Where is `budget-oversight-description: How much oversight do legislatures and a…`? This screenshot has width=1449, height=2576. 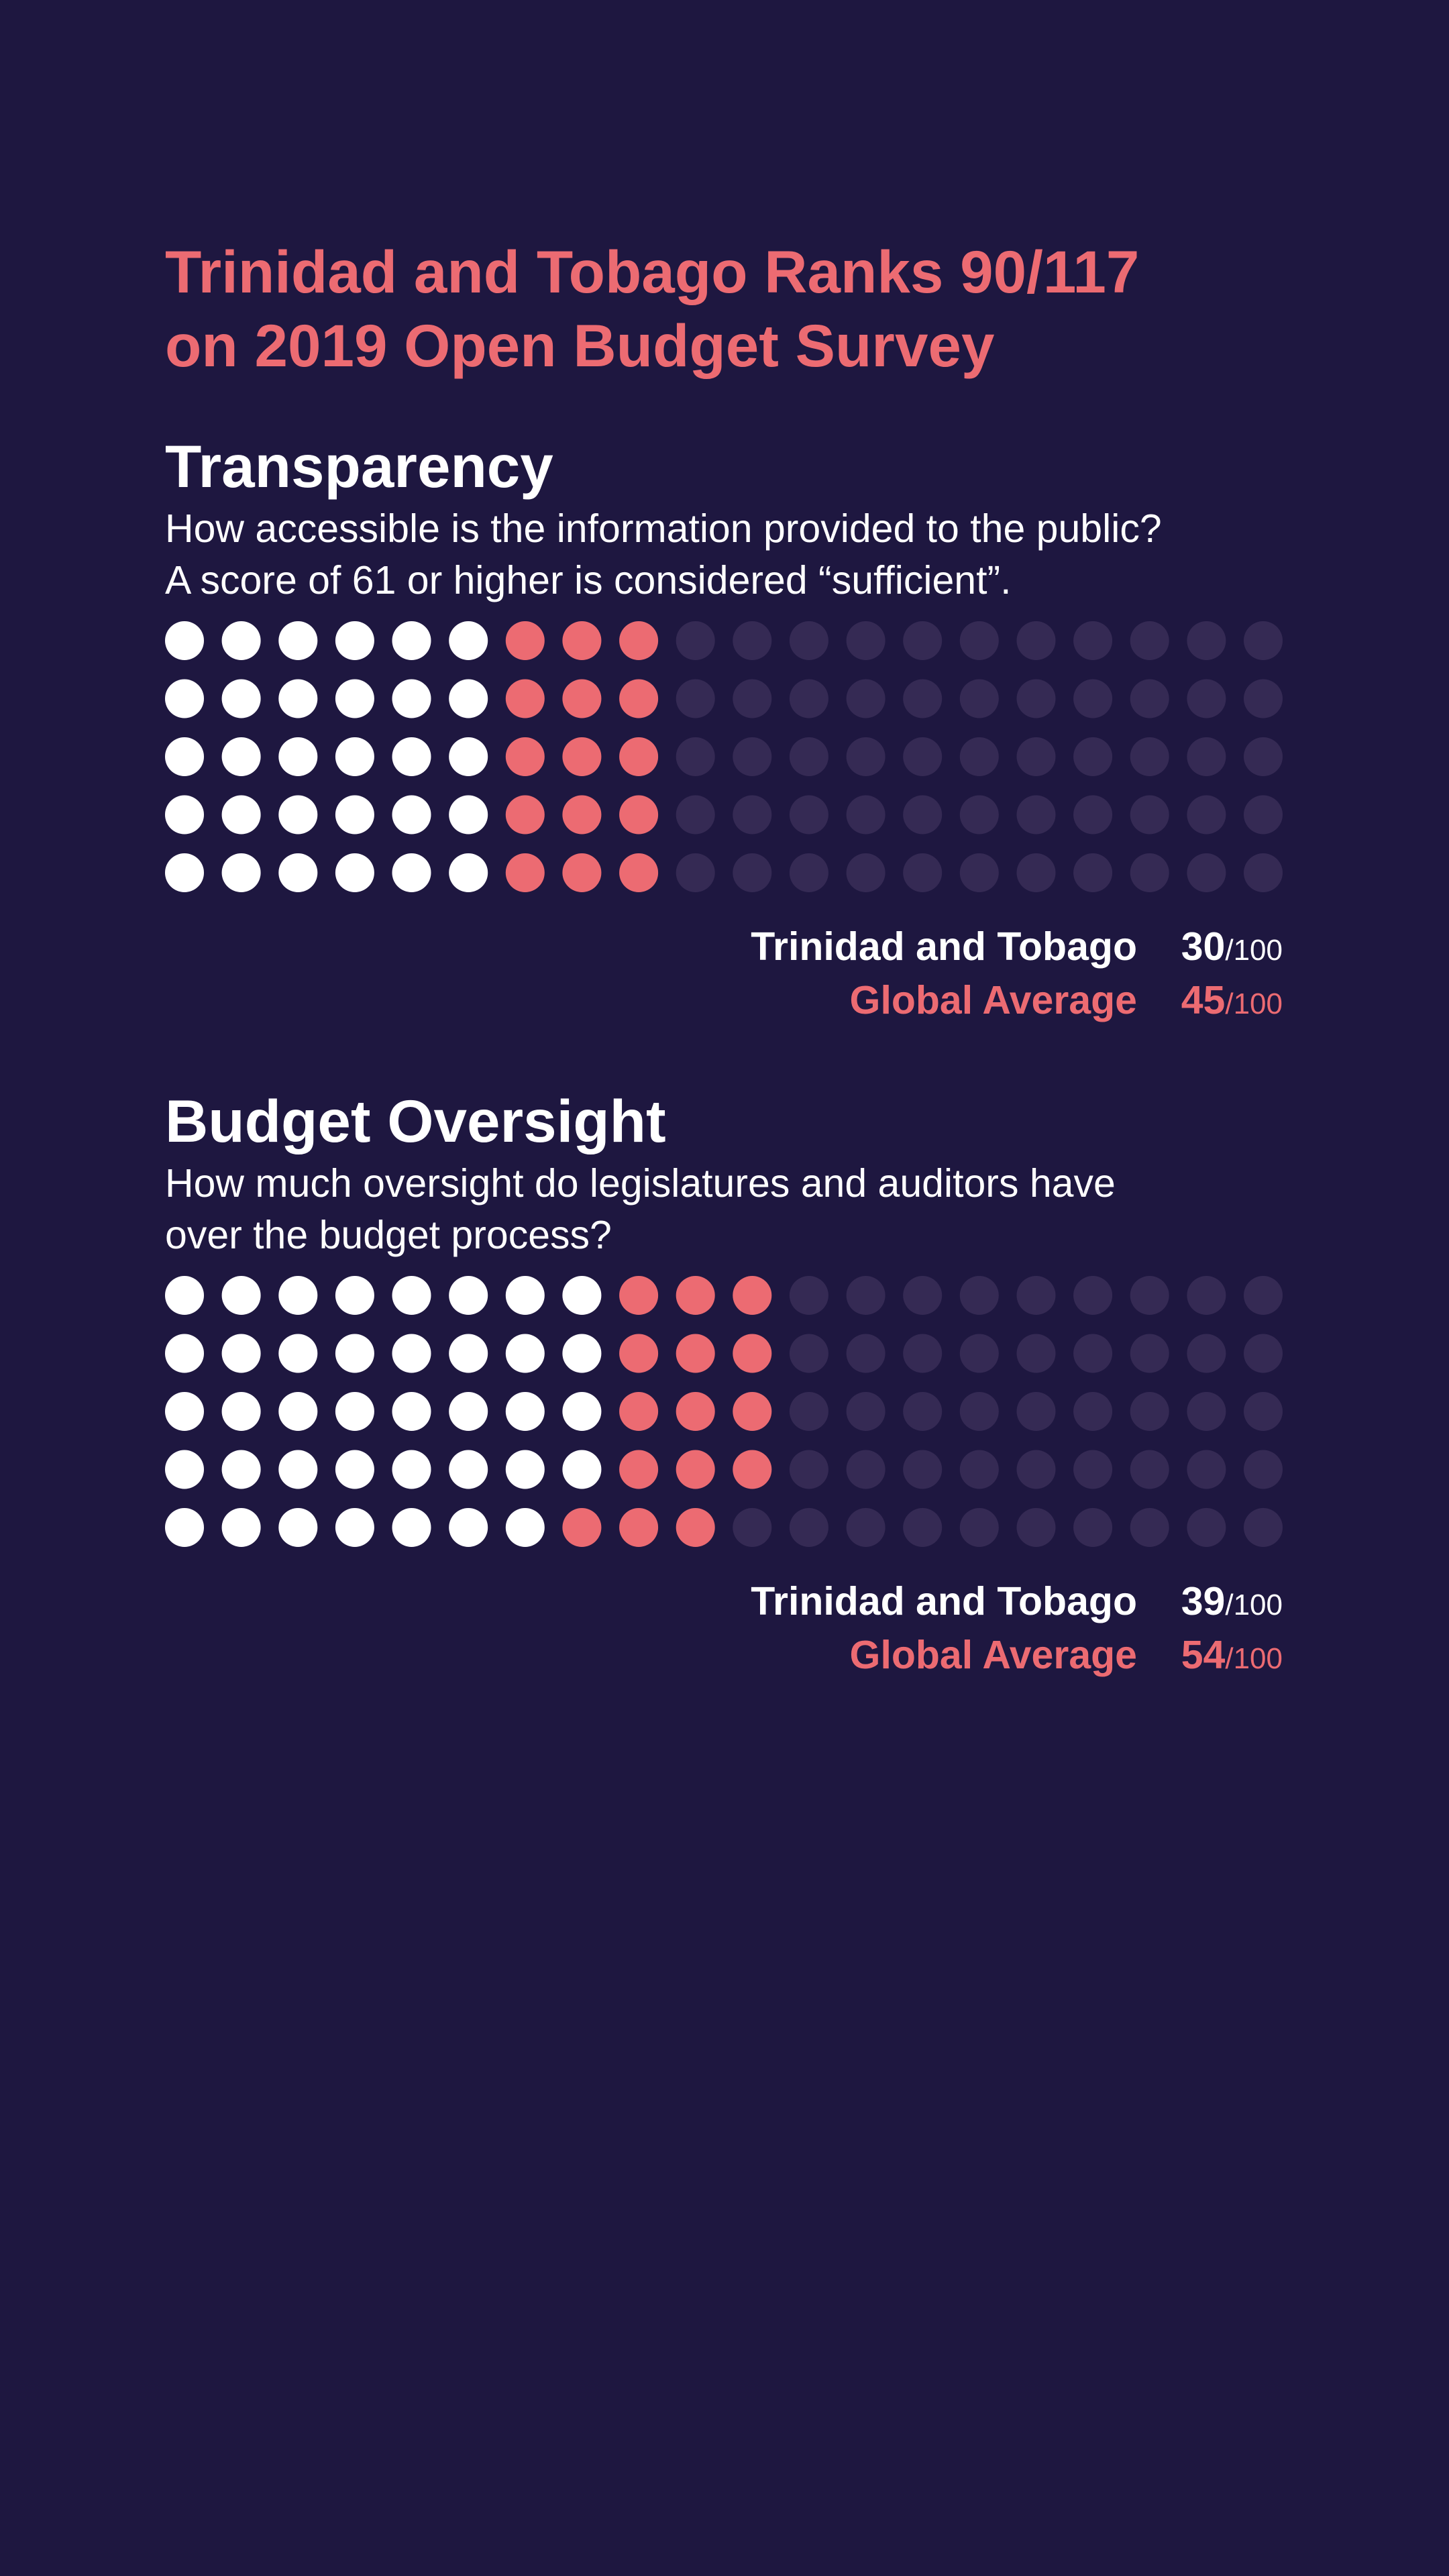
budget-oversight-description: How much oversight do legislatures and a… is located at coordinates (724, 1209).